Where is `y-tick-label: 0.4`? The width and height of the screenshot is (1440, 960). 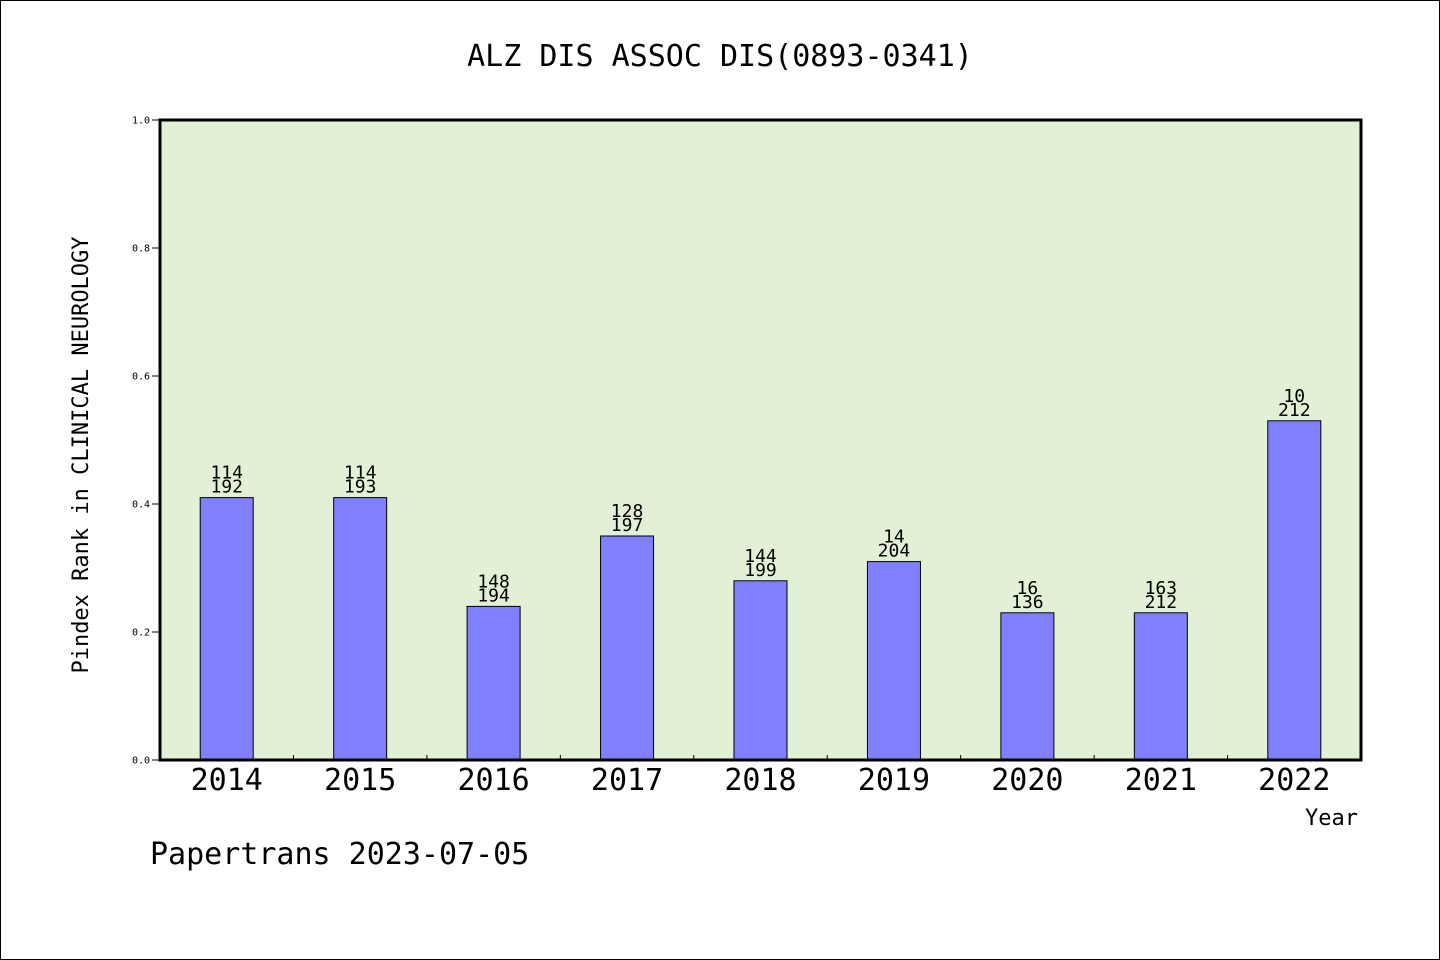 y-tick-label: 0.4 is located at coordinates (141, 505).